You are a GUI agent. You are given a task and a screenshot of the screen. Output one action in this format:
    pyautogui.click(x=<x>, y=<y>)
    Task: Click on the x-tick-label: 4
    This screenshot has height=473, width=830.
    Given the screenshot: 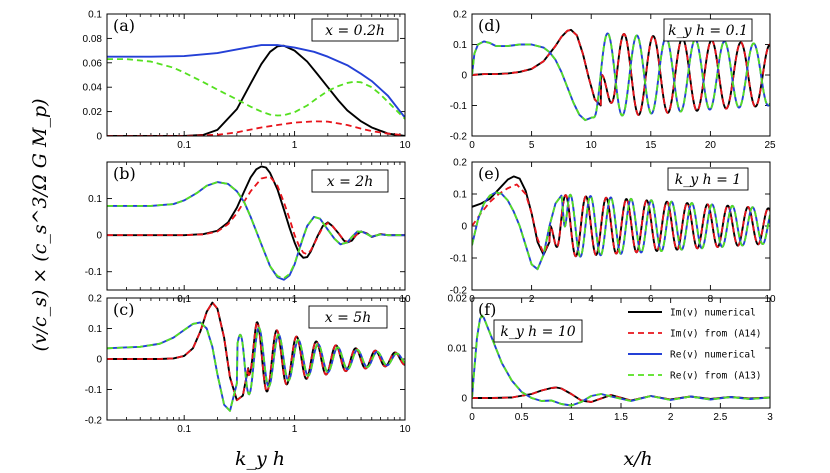 What is the action you would take?
    pyautogui.click(x=591, y=299)
    